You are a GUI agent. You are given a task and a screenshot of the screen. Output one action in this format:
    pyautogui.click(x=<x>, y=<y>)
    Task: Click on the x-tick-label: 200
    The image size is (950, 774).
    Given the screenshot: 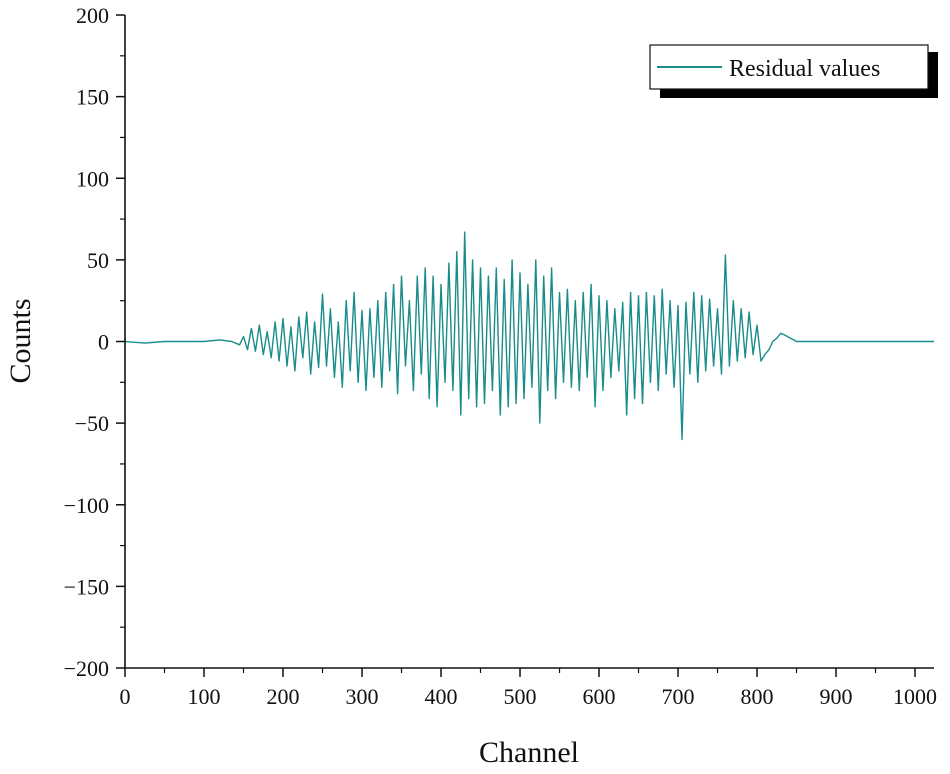 What is the action you would take?
    pyautogui.click(x=283, y=696)
    